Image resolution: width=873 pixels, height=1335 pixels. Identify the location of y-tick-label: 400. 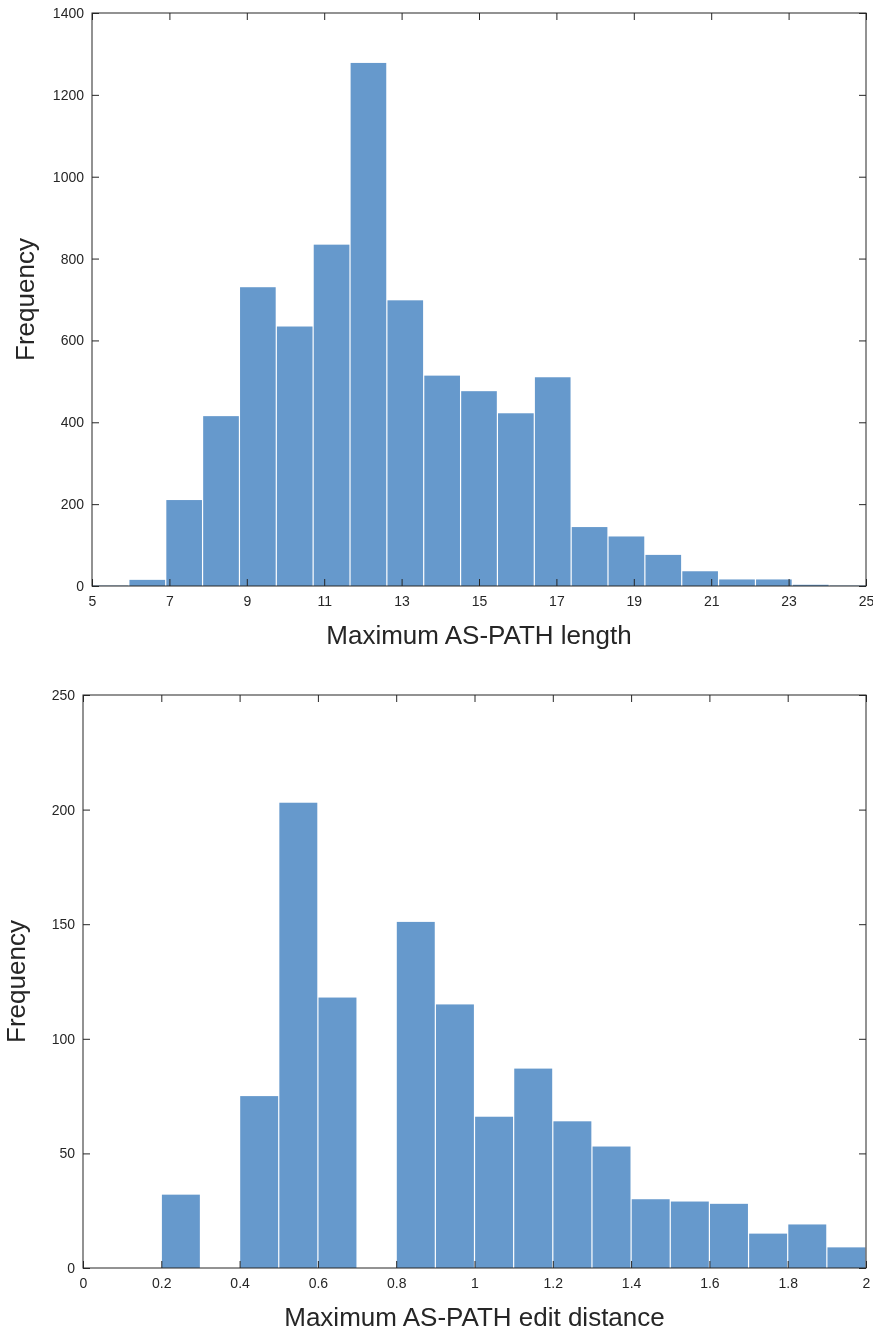
(72, 422).